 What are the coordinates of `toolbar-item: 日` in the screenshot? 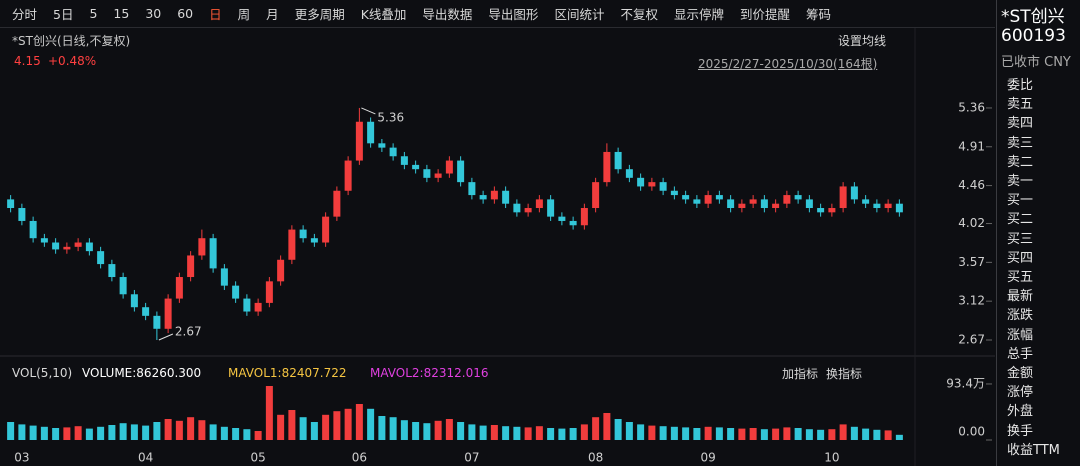 It's located at (215, 14).